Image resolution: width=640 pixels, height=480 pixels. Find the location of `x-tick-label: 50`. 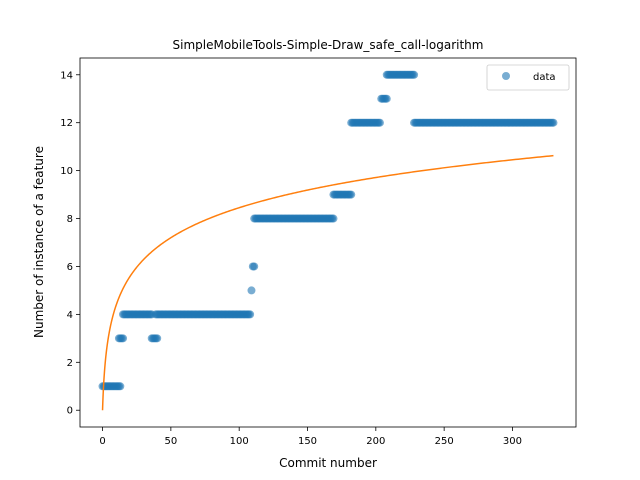

x-tick-label: 50 is located at coordinates (170, 441).